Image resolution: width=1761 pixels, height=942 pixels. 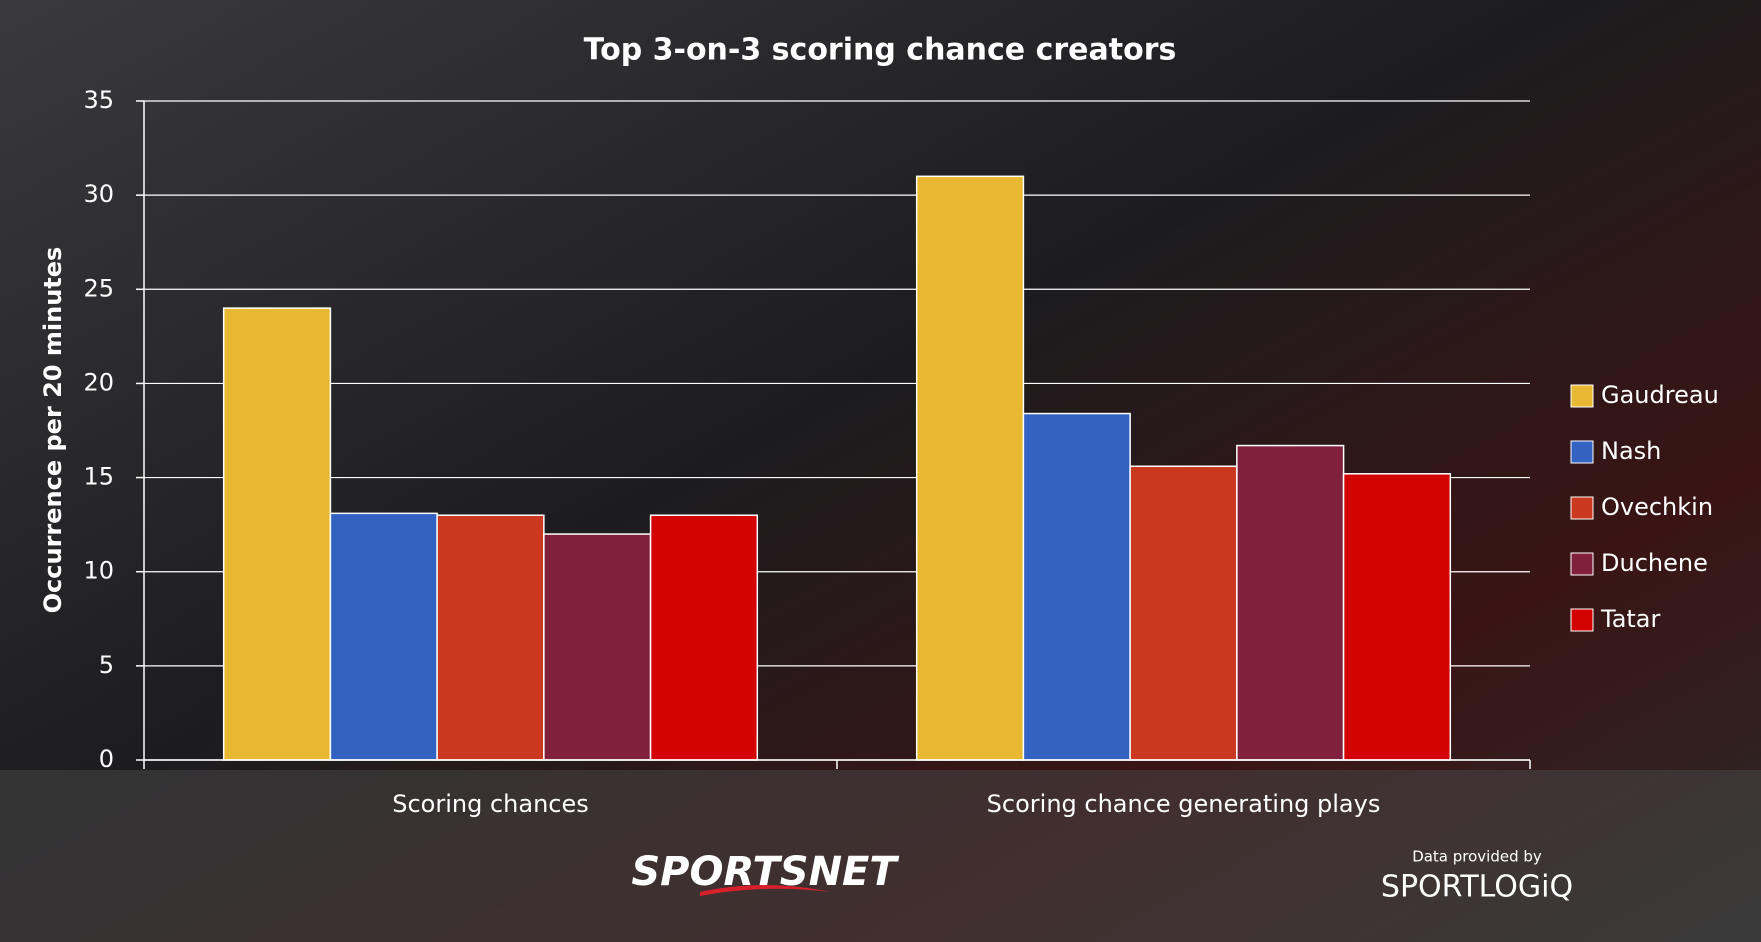 I want to click on y-tick-label: 30, so click(x=98, y=194).